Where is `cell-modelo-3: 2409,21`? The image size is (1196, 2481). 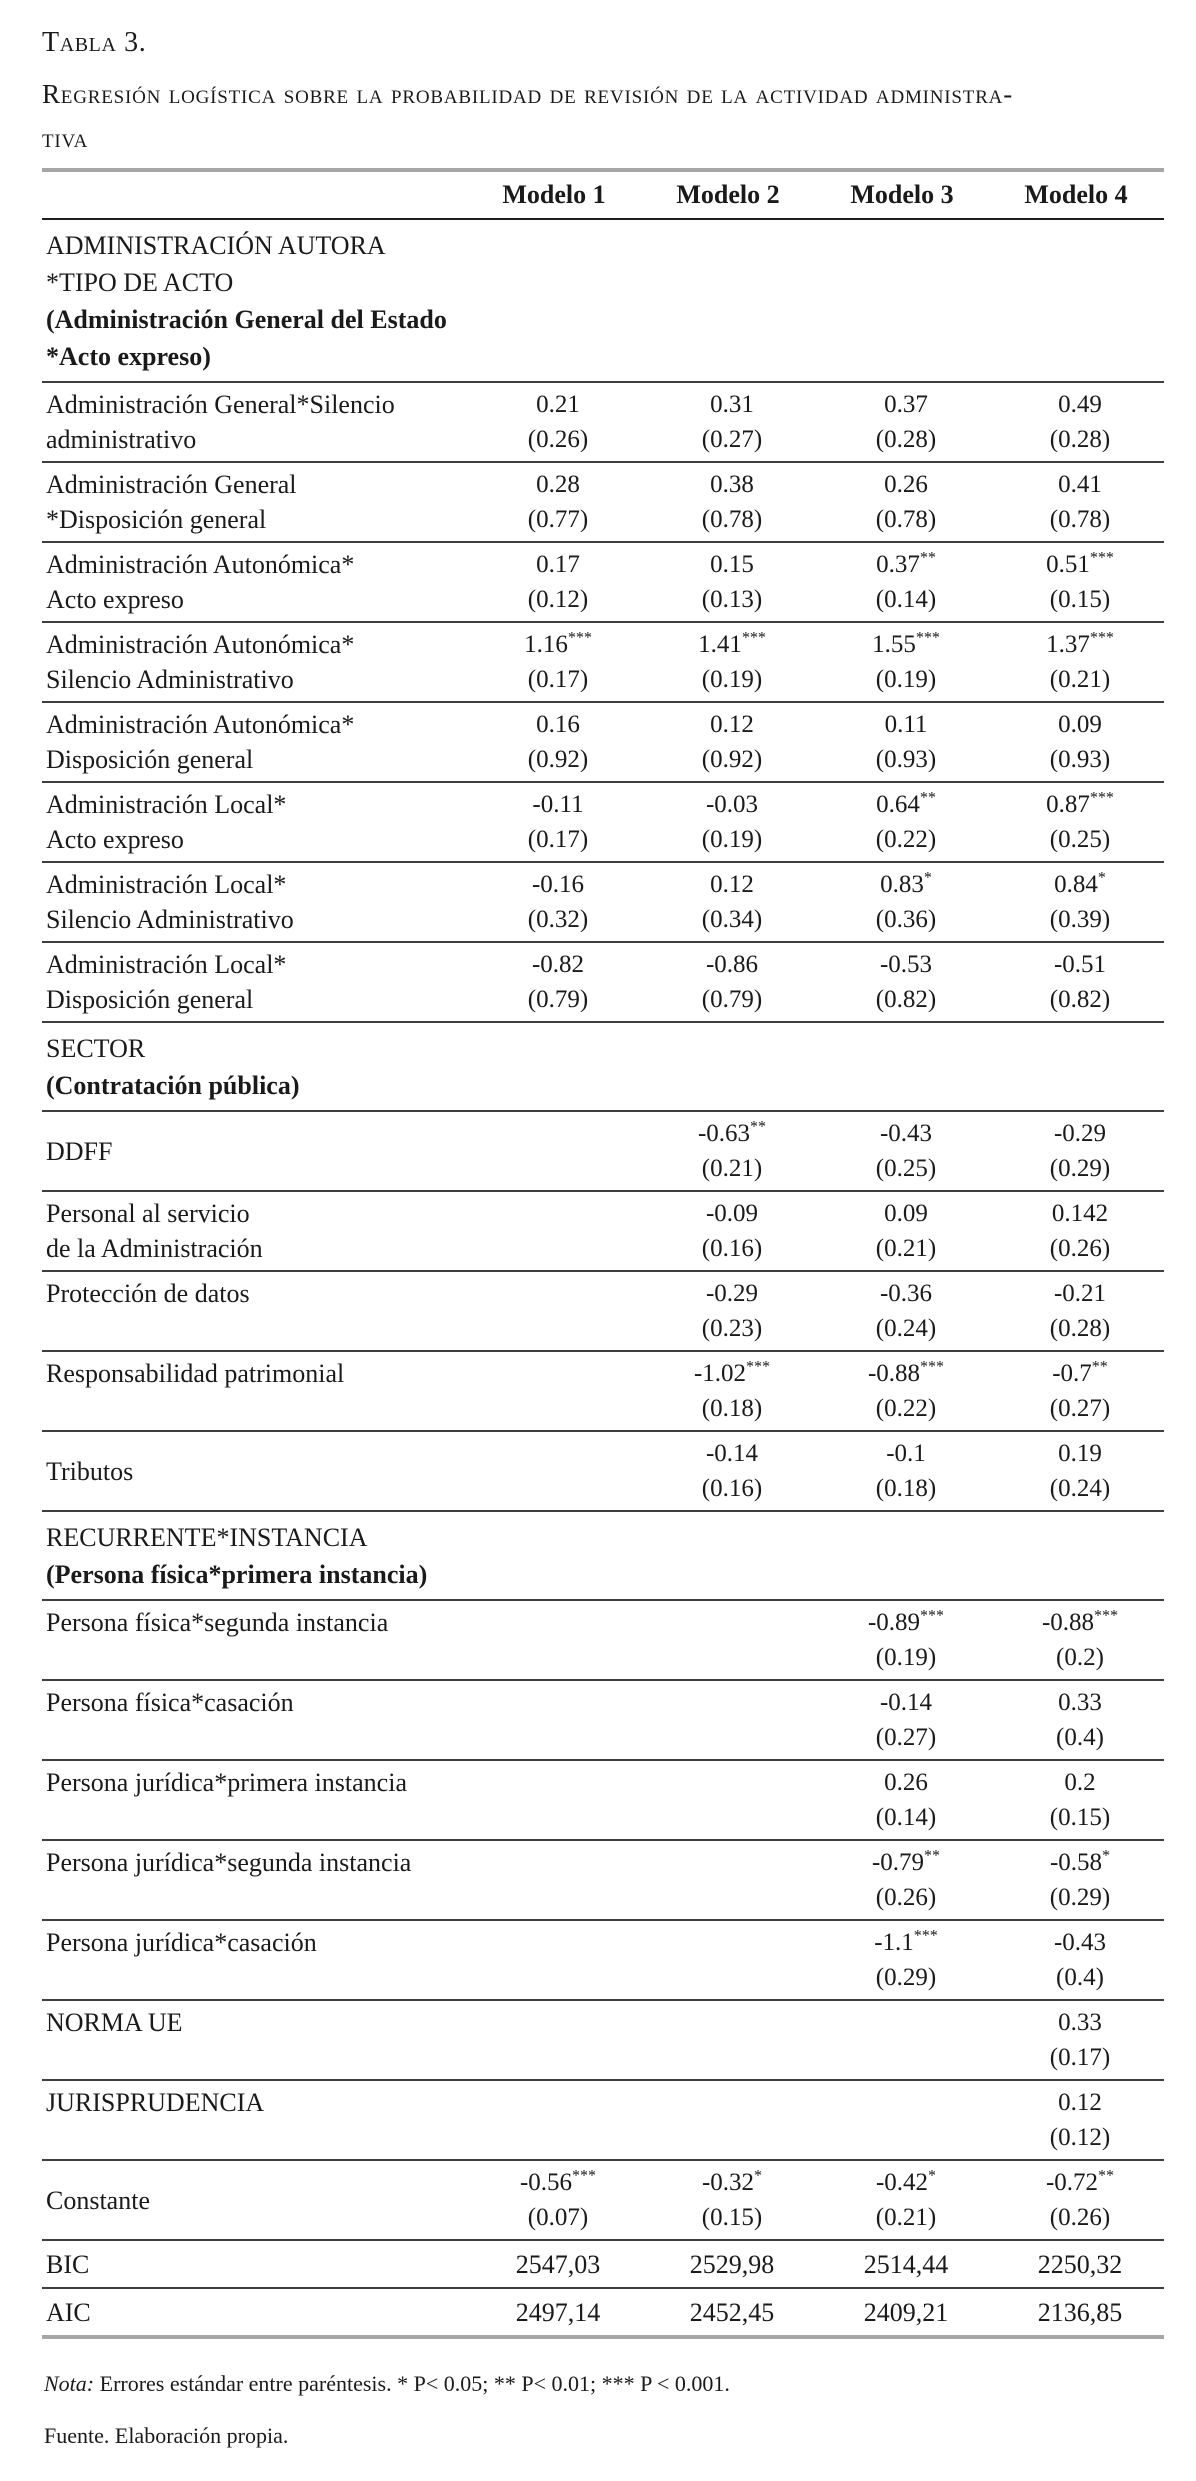
cell-modelo-3: 2409,21 is located at coordinates (906, 2312).